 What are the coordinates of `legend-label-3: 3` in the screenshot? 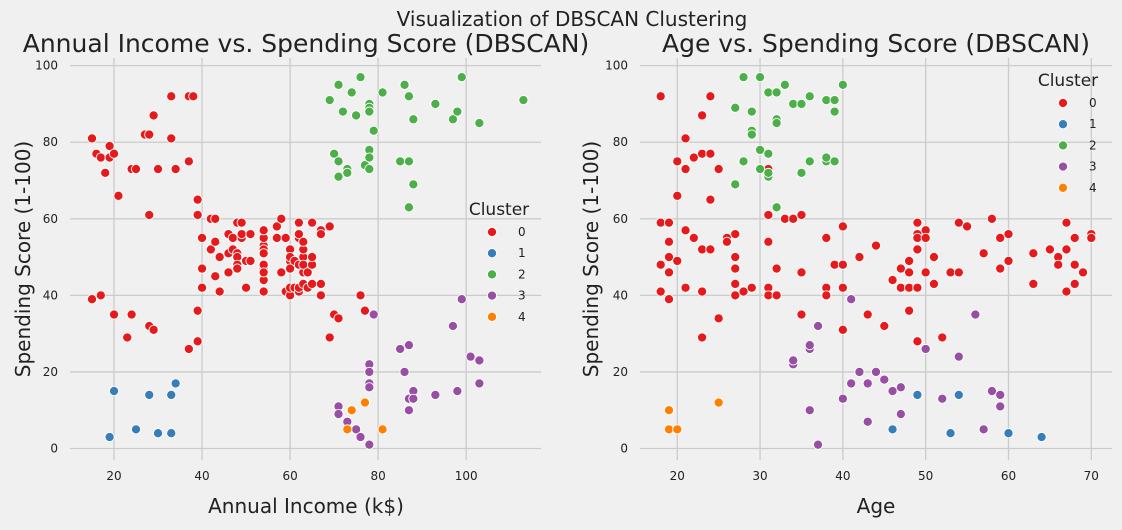 It's located at (522, 296).